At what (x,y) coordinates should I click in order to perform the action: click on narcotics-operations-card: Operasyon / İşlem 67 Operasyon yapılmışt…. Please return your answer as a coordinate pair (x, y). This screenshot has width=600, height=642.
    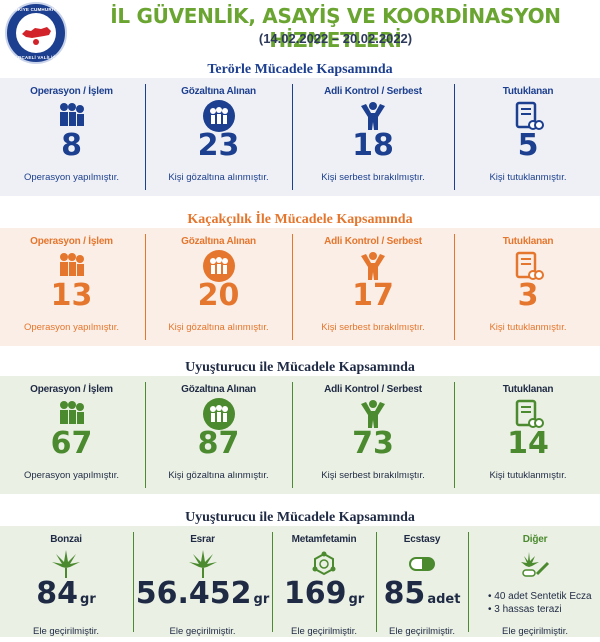
    Looking at the image, I should click on (71, 437).